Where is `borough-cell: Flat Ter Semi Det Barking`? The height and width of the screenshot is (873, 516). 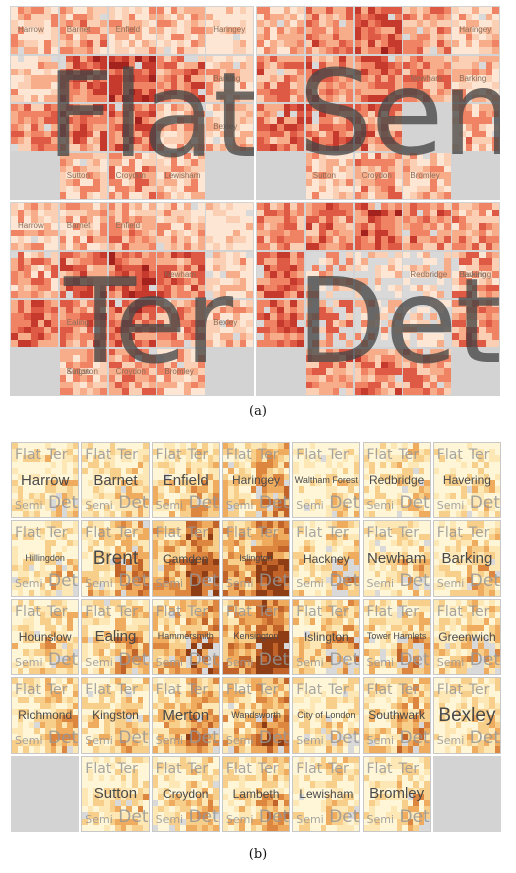
borough-cell: Flat Ter Semi Det Barking is located at coordinates (467, 558).